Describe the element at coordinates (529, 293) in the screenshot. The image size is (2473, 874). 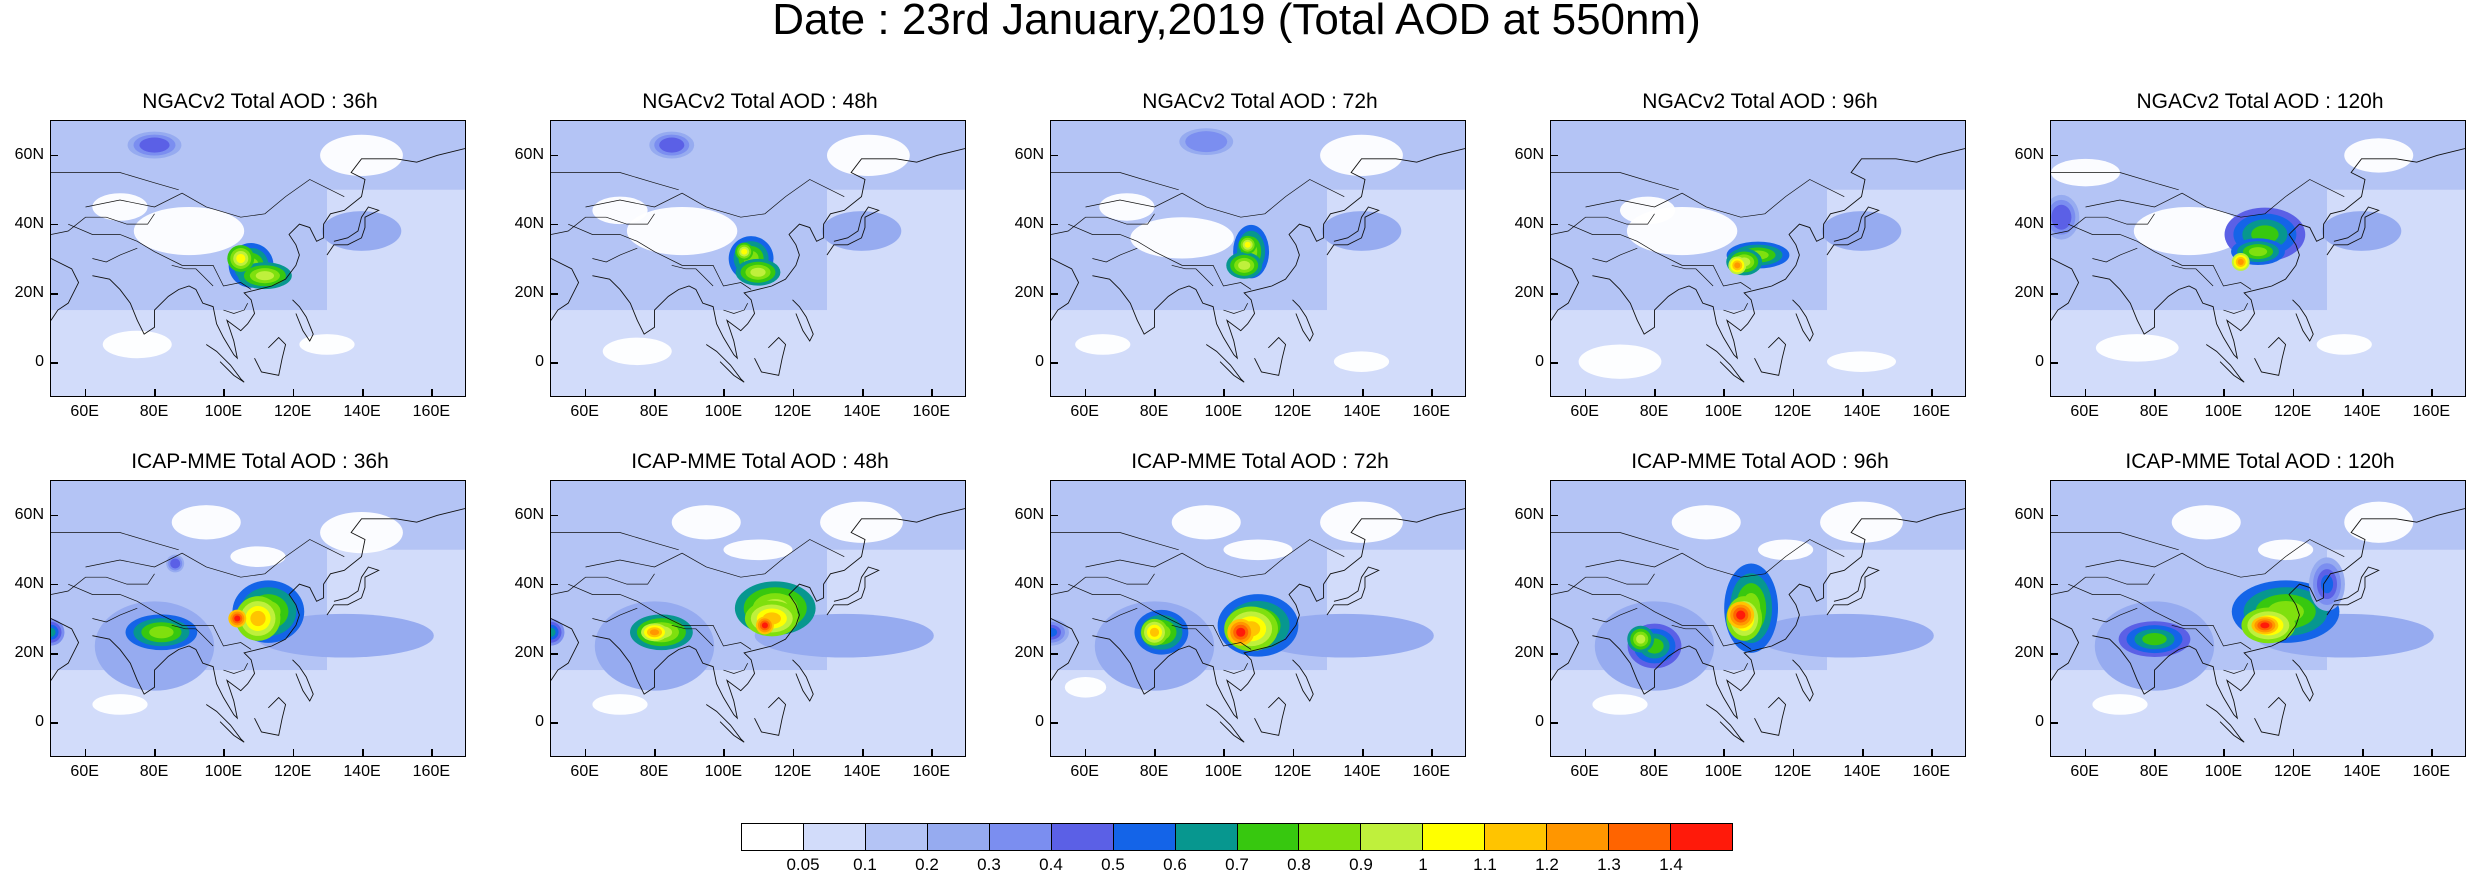
I see `latitude-tick-label: 20N` at that location.